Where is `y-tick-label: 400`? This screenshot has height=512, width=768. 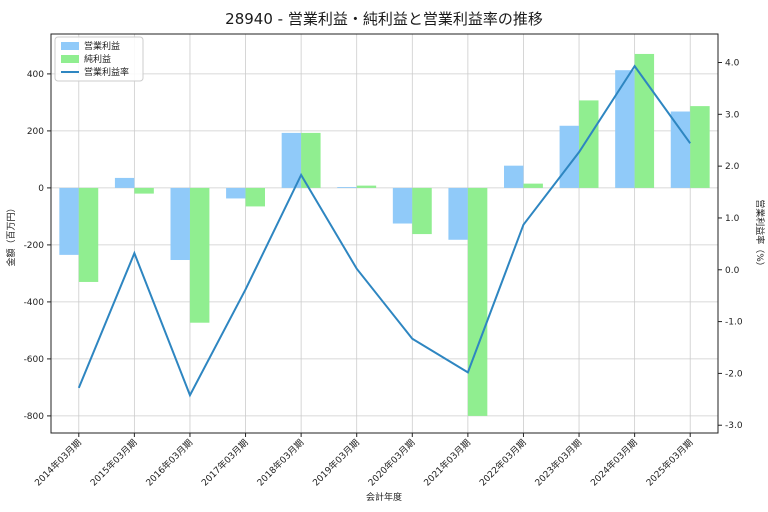
y-tick-label: 400 is located at coordinates (35, 75).